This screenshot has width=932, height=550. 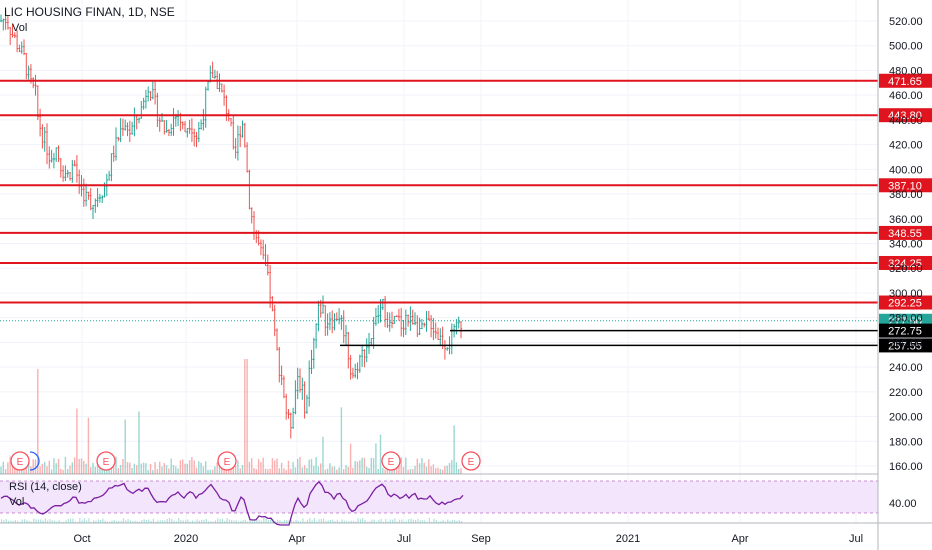 I want to click on x-tick-label: Sep, so click(x=481, y=539).